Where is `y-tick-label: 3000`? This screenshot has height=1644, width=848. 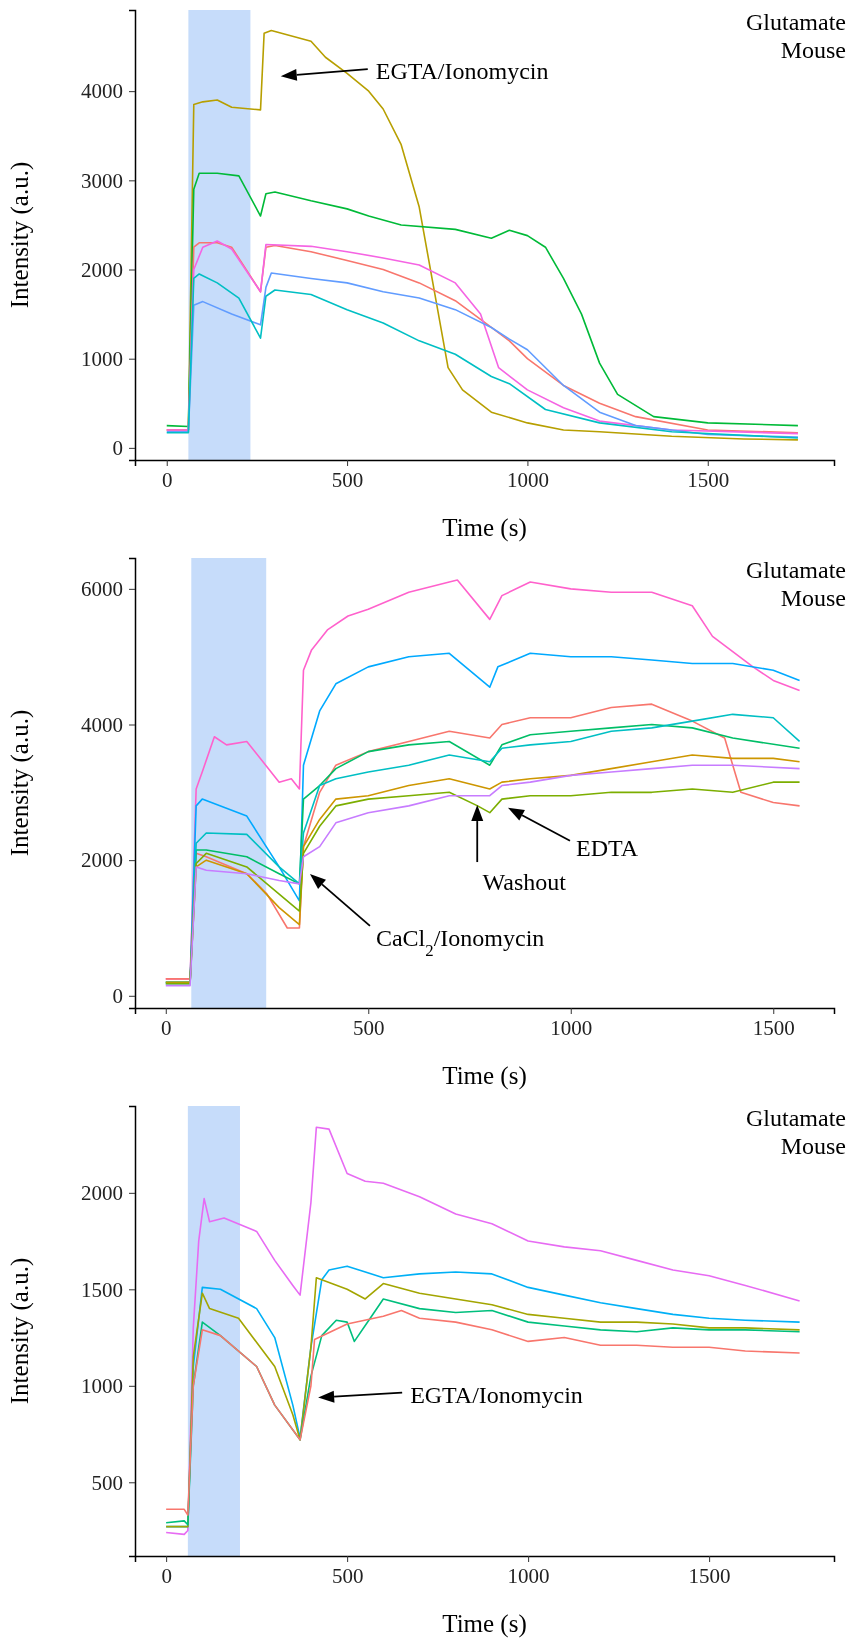 y-tick-label: 3000 is located at coordinates (102, 180).